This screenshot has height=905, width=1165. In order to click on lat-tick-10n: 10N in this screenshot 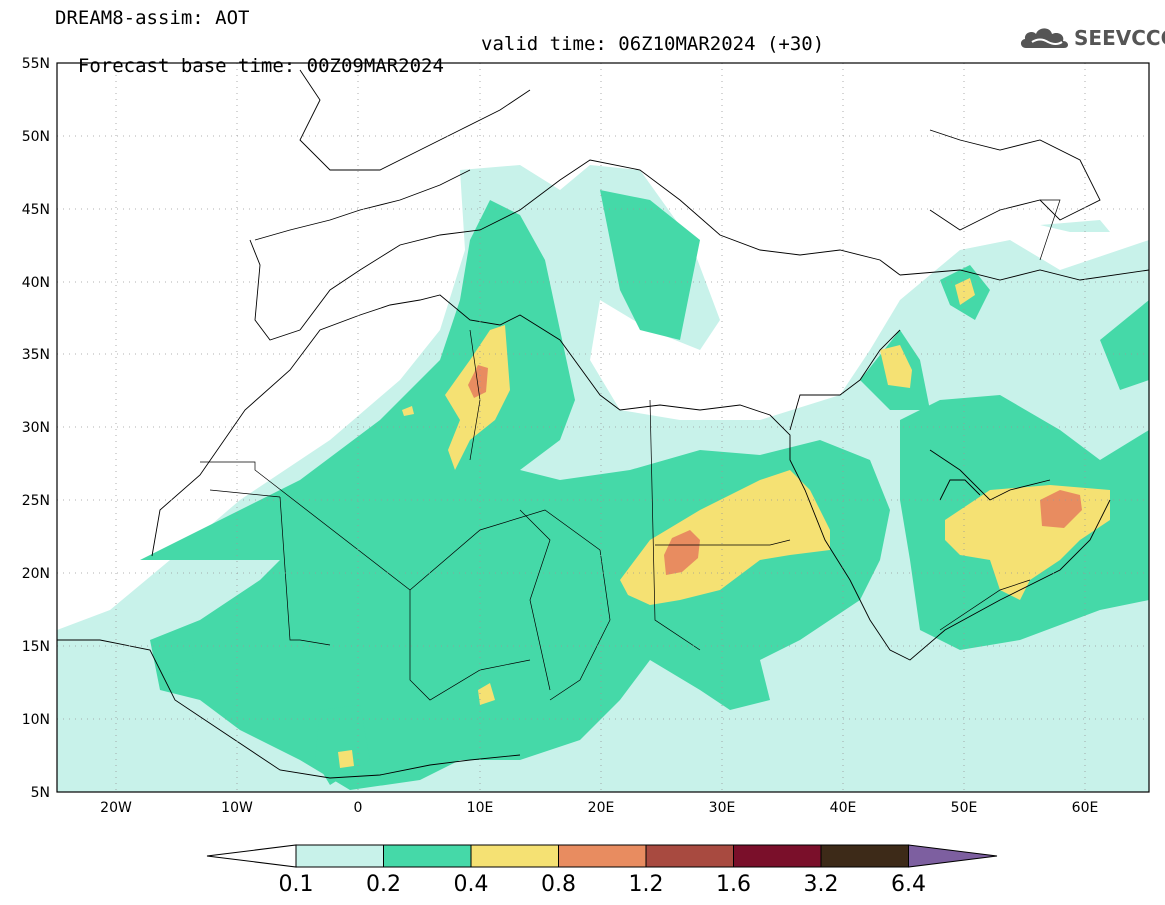, I will do `click(36, 720)`.